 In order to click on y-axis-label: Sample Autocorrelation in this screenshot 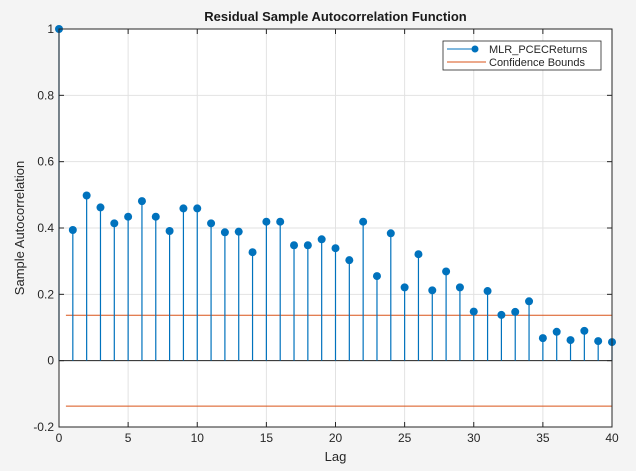, I will do `click(19, 228)`.